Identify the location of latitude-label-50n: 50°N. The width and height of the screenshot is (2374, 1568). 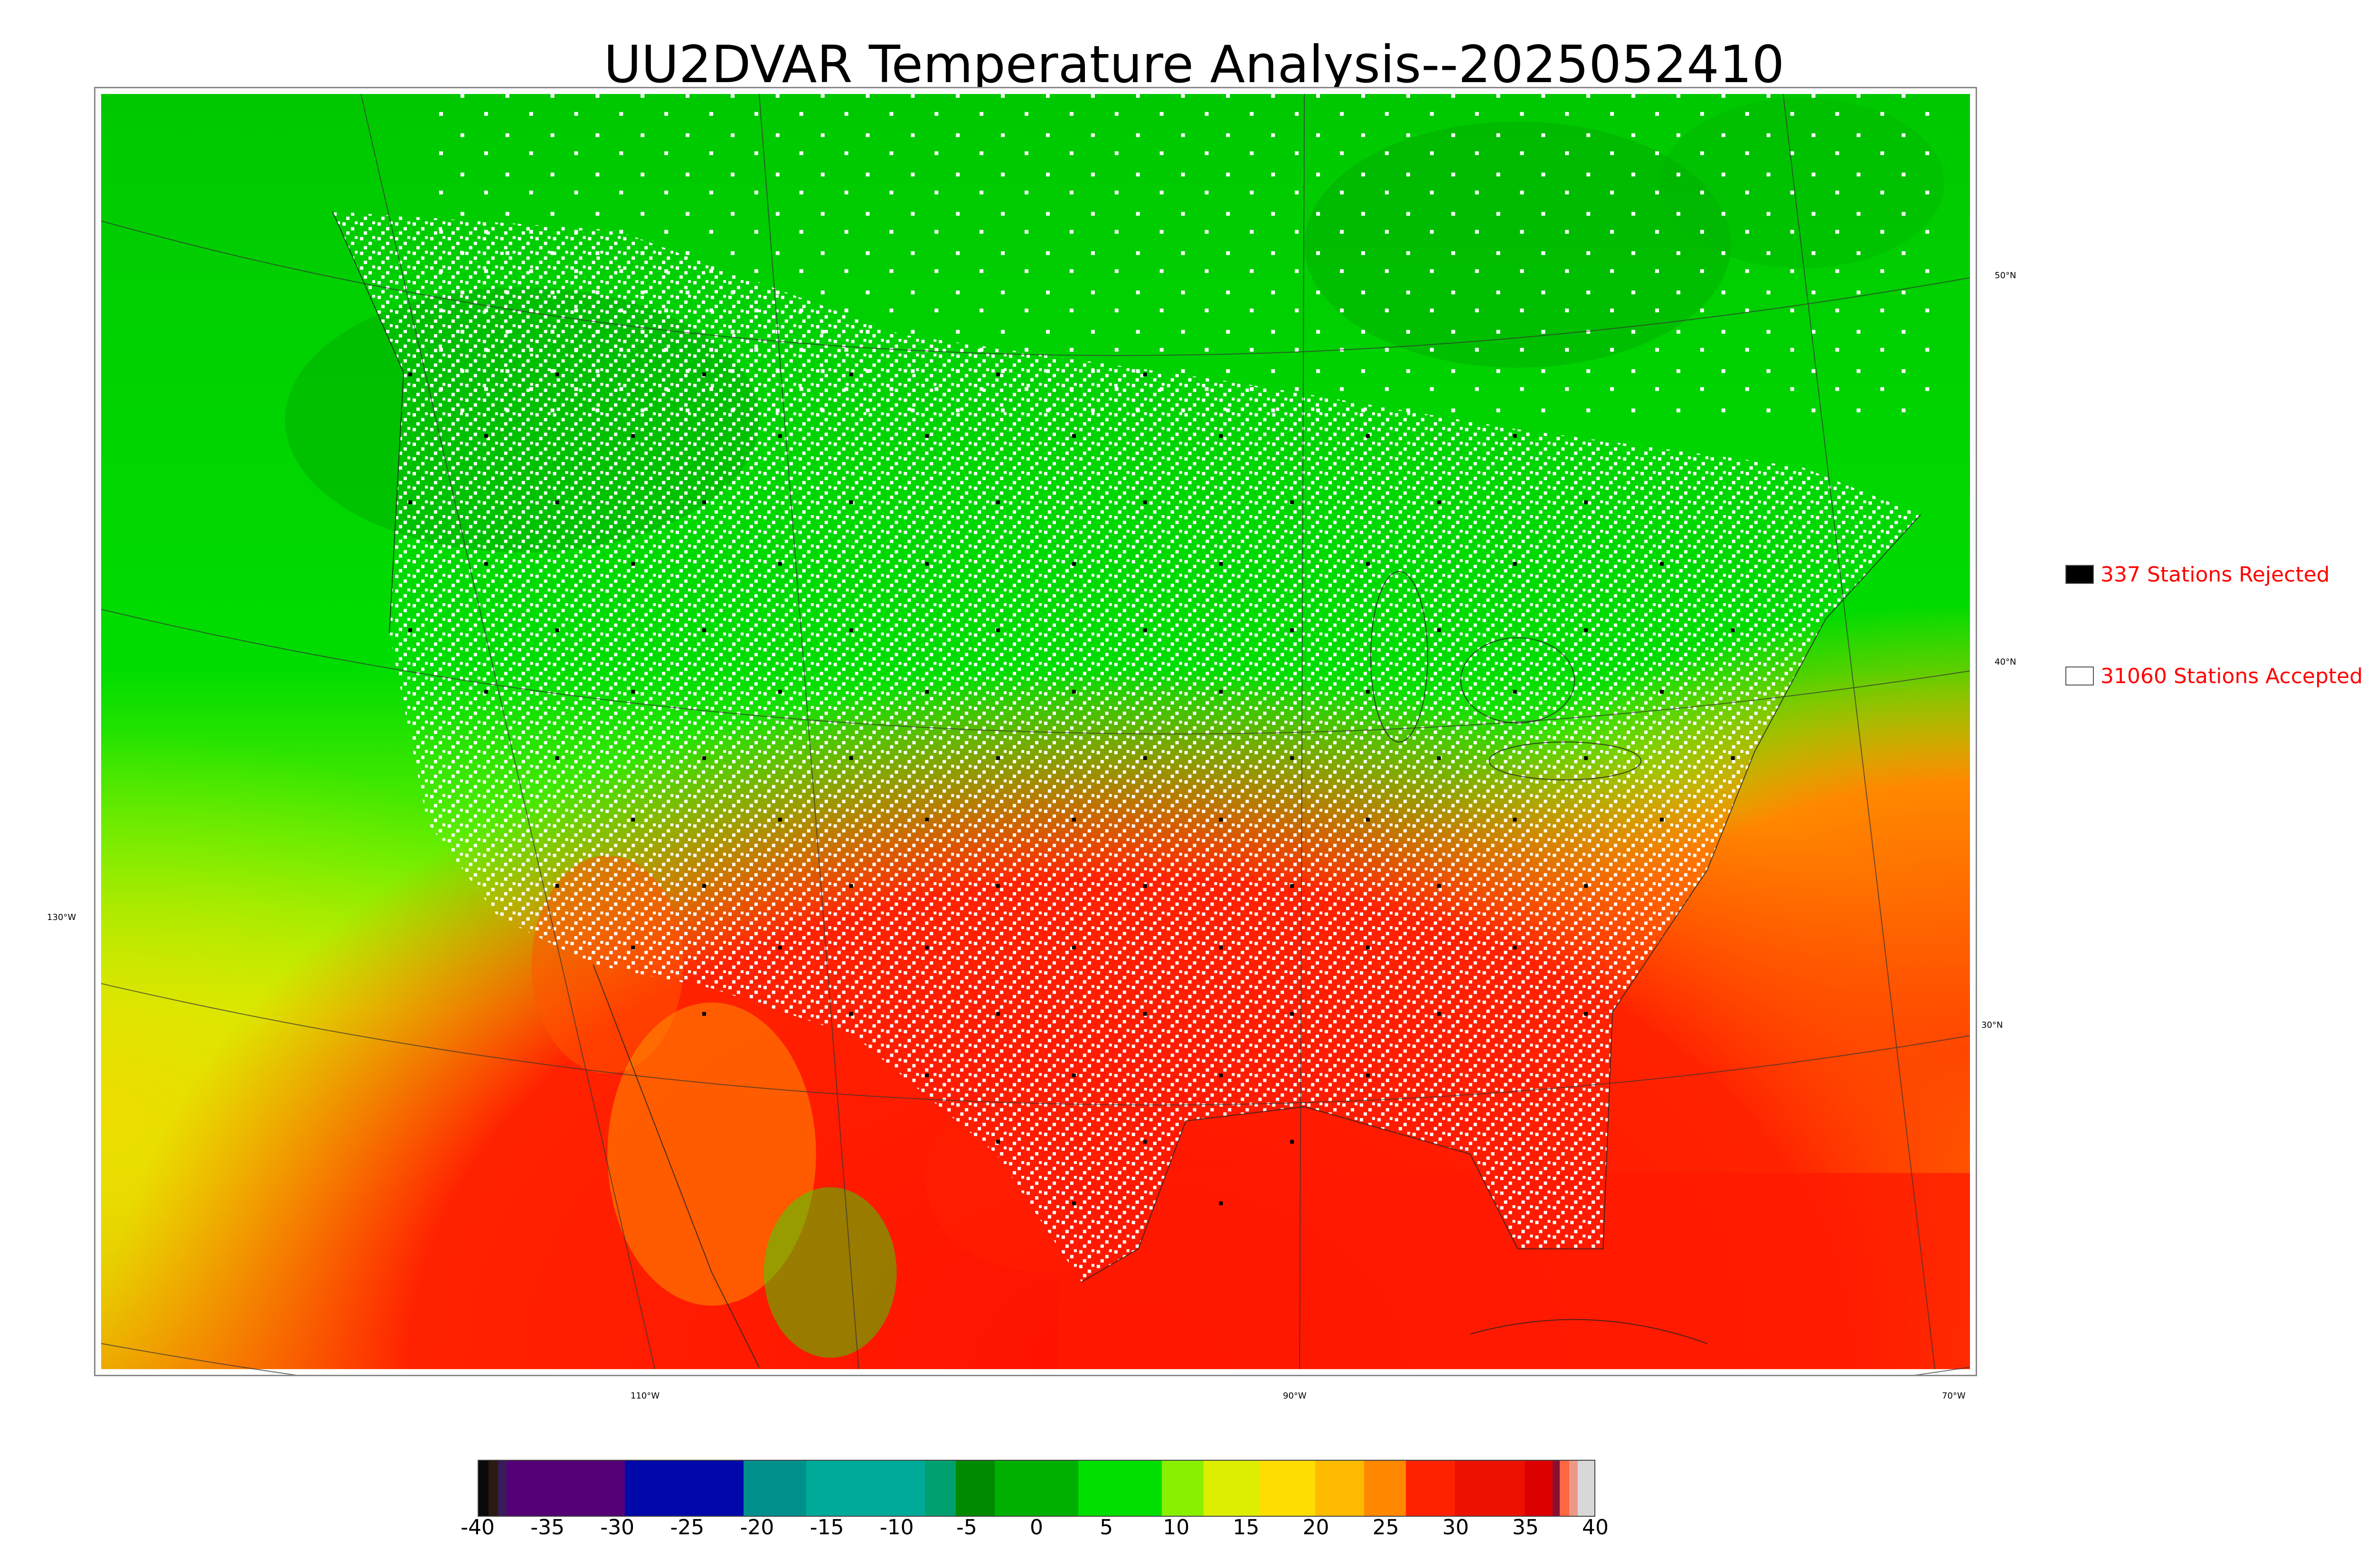
(2005, 276).